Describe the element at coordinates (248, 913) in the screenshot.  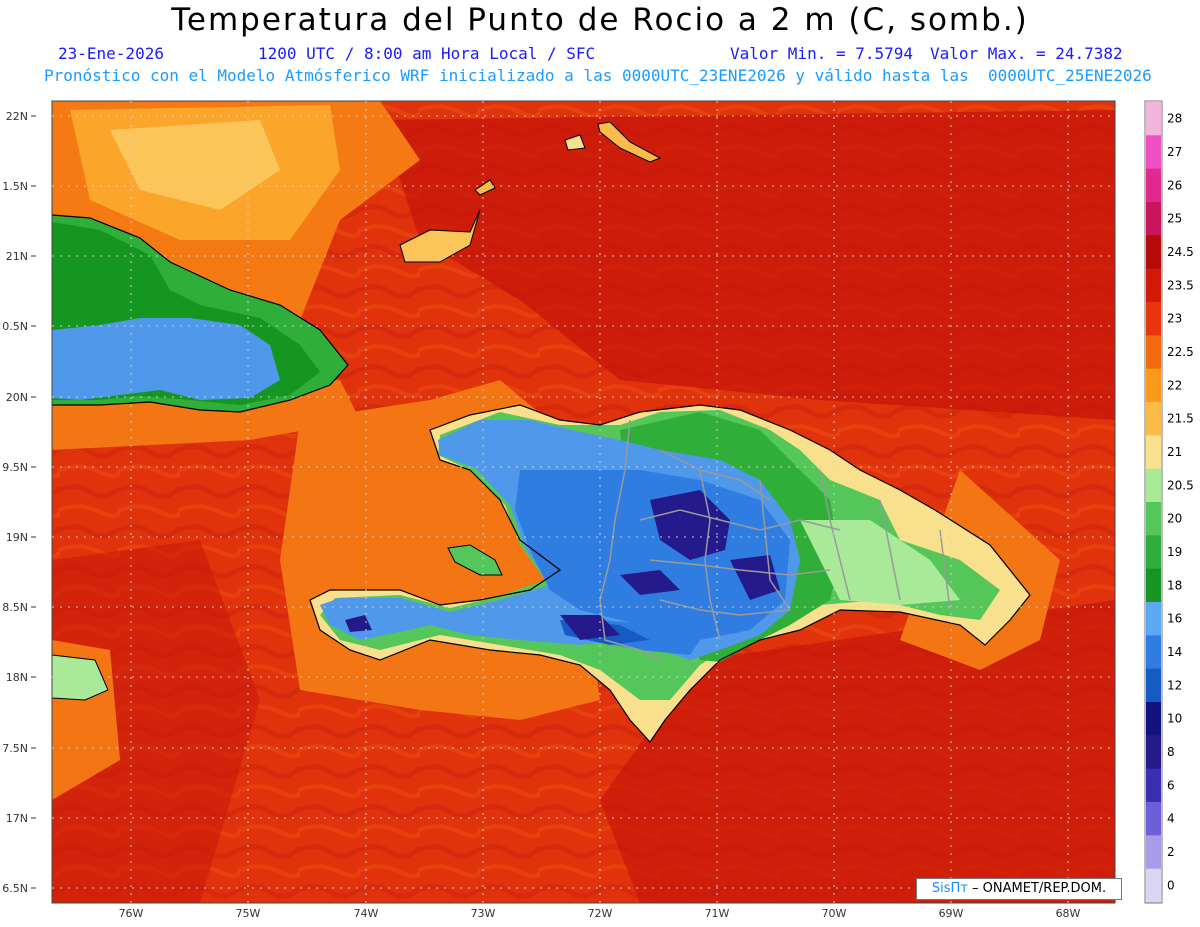
I see `lon-label: 75W` at that location.